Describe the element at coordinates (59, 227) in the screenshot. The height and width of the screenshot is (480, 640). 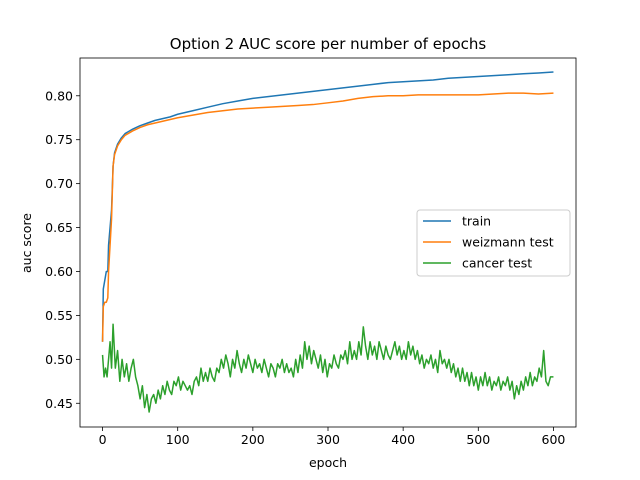
I see `y-tick-label: 0.65` at that location.